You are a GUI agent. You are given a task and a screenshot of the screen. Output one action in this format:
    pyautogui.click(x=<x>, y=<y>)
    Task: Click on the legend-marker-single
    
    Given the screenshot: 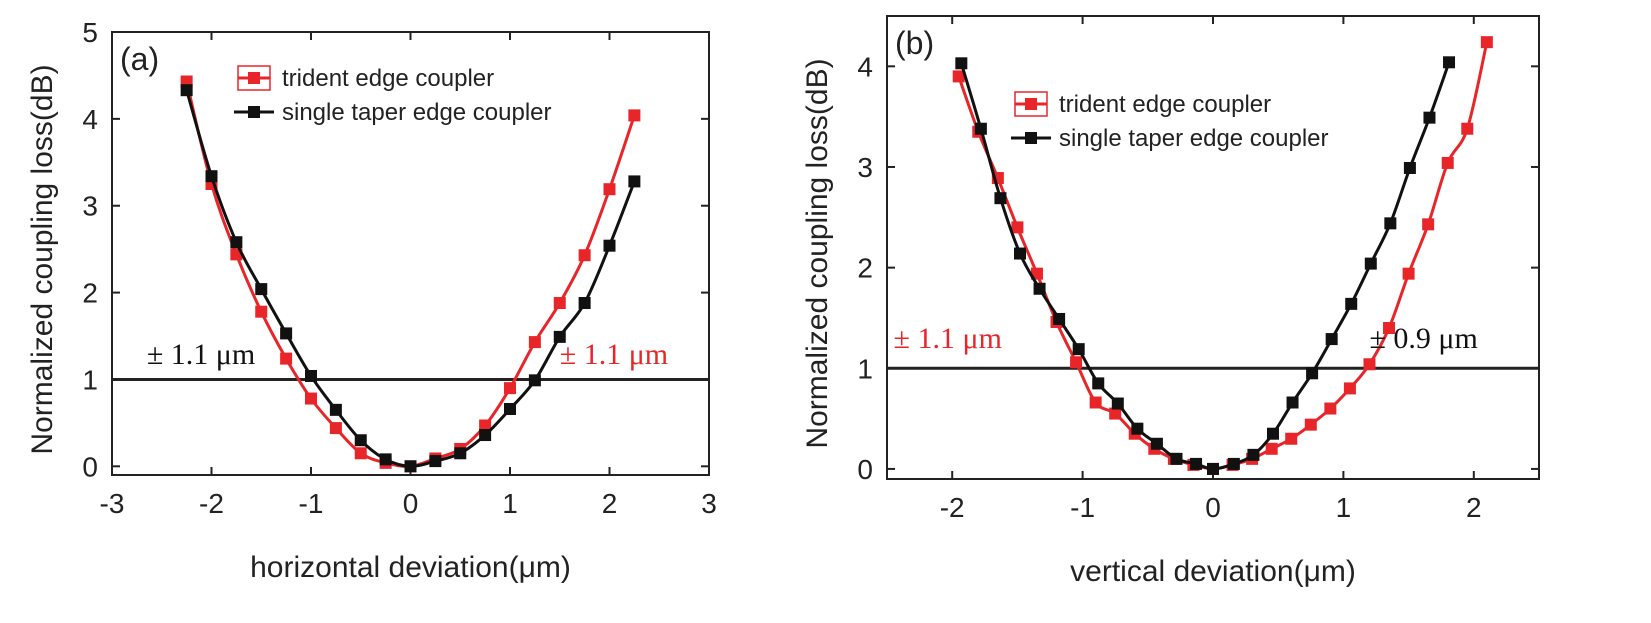 What is the action you would take?
    pyautogui.click(x=1031, y=138)
    